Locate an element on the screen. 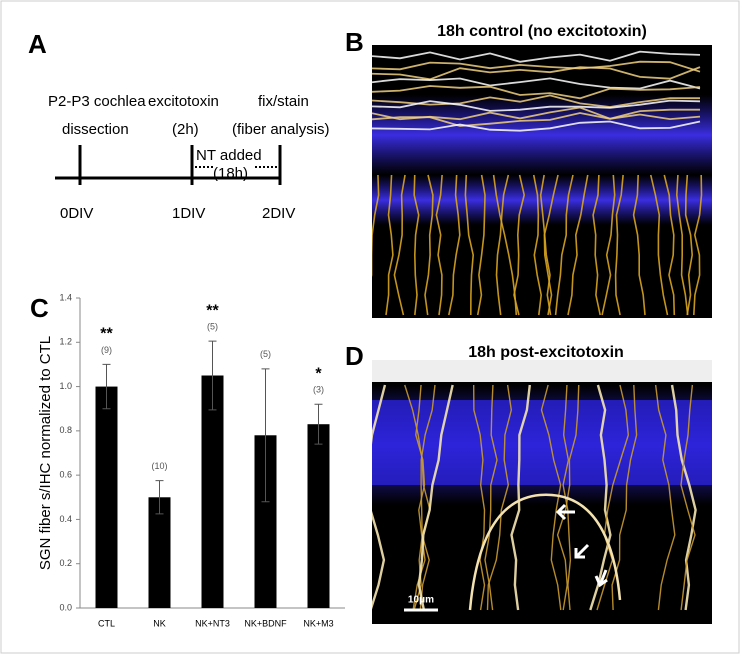 The height and width of the screenshot is (654, 740). image-title: 18h post-excitotoxin is located at coordinates (546, 352).